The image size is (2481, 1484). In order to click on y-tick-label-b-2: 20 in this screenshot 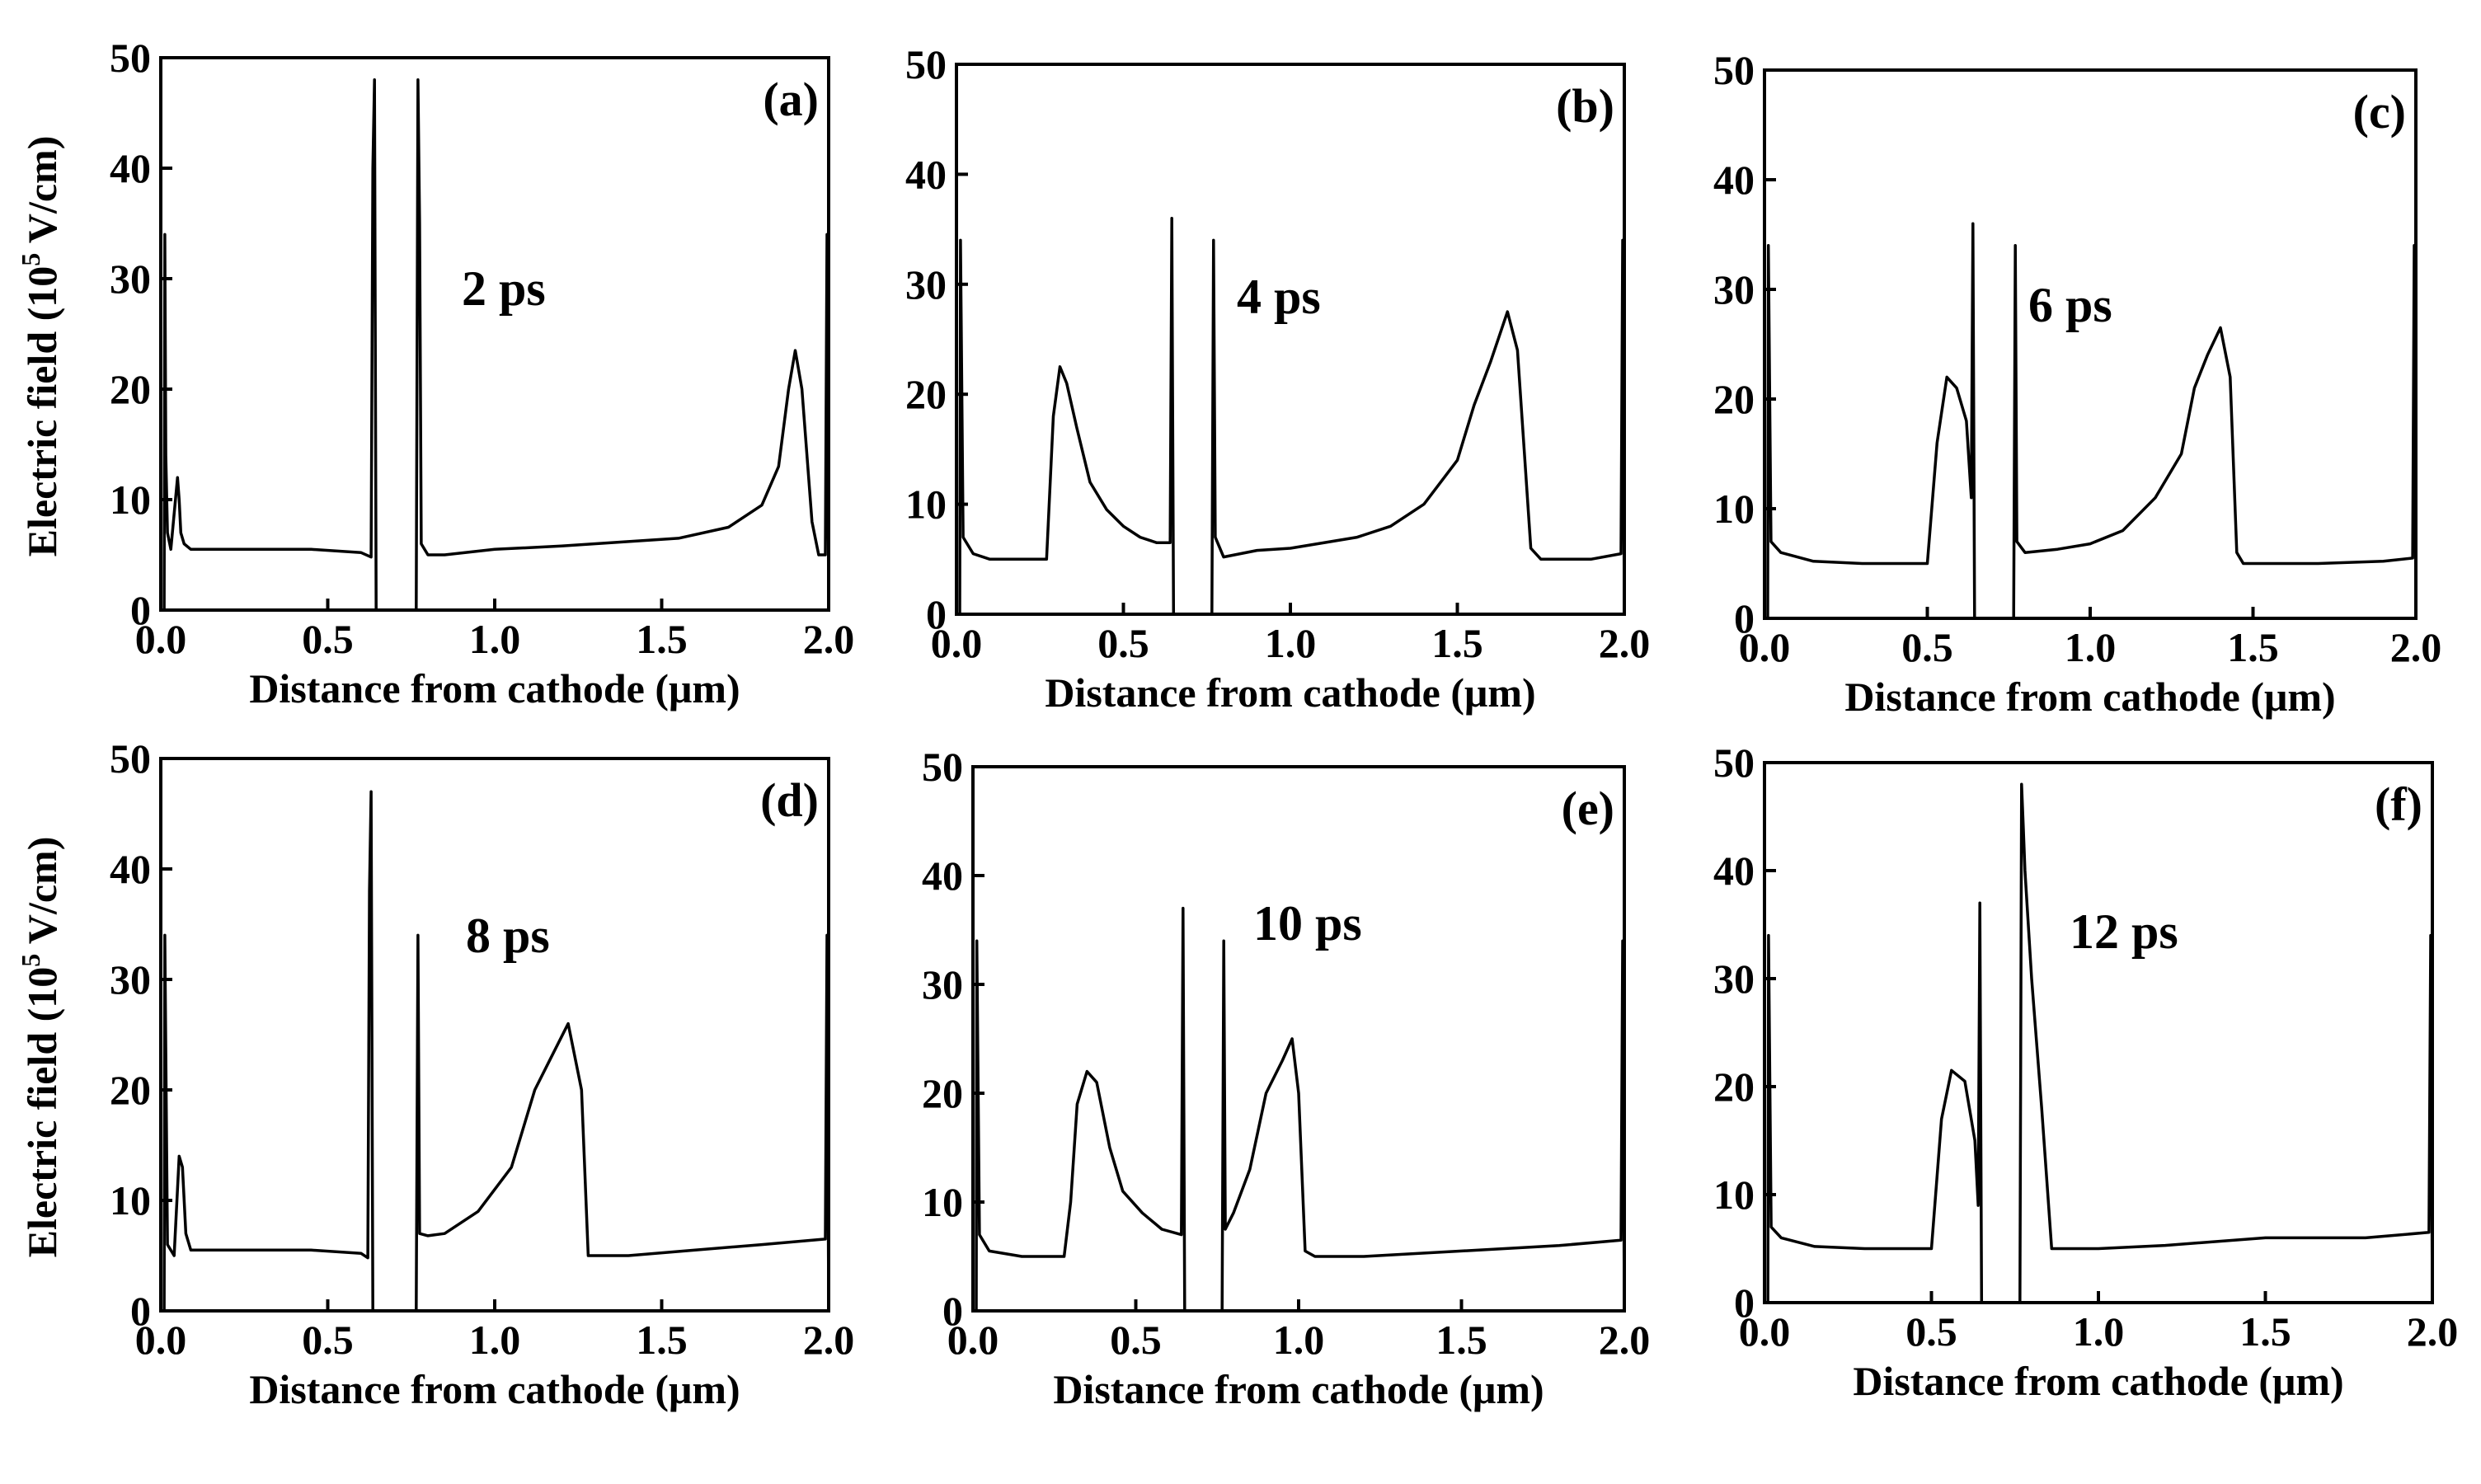, I will do `click(926, 394)`.